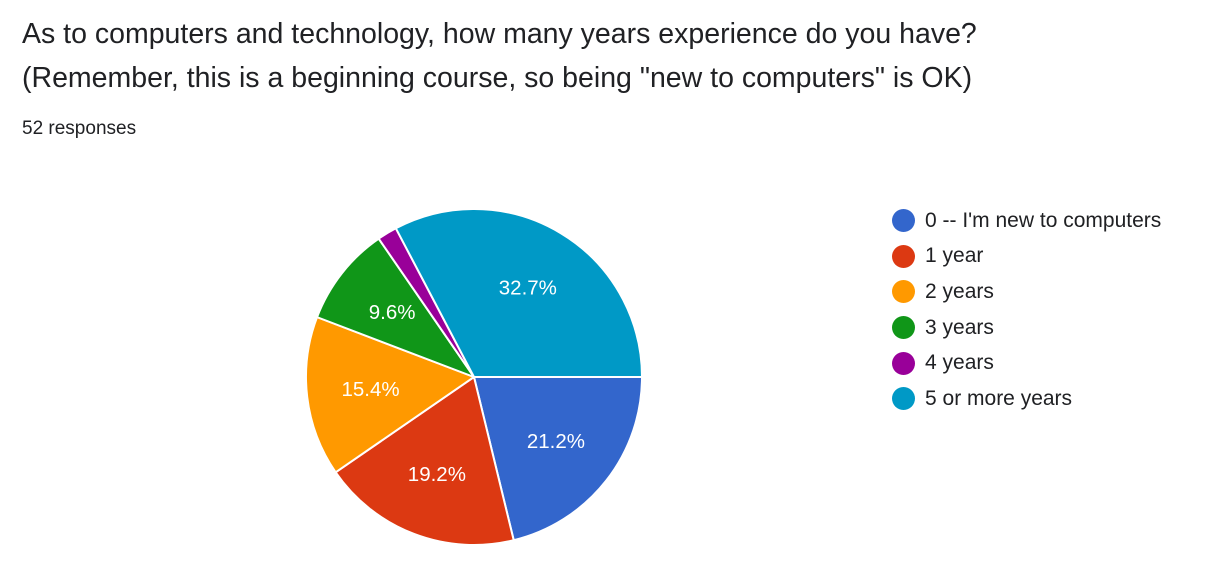 This screenshot has height=573, width=1229. I want to click on pie-slice-2-years, so click(390, 395).